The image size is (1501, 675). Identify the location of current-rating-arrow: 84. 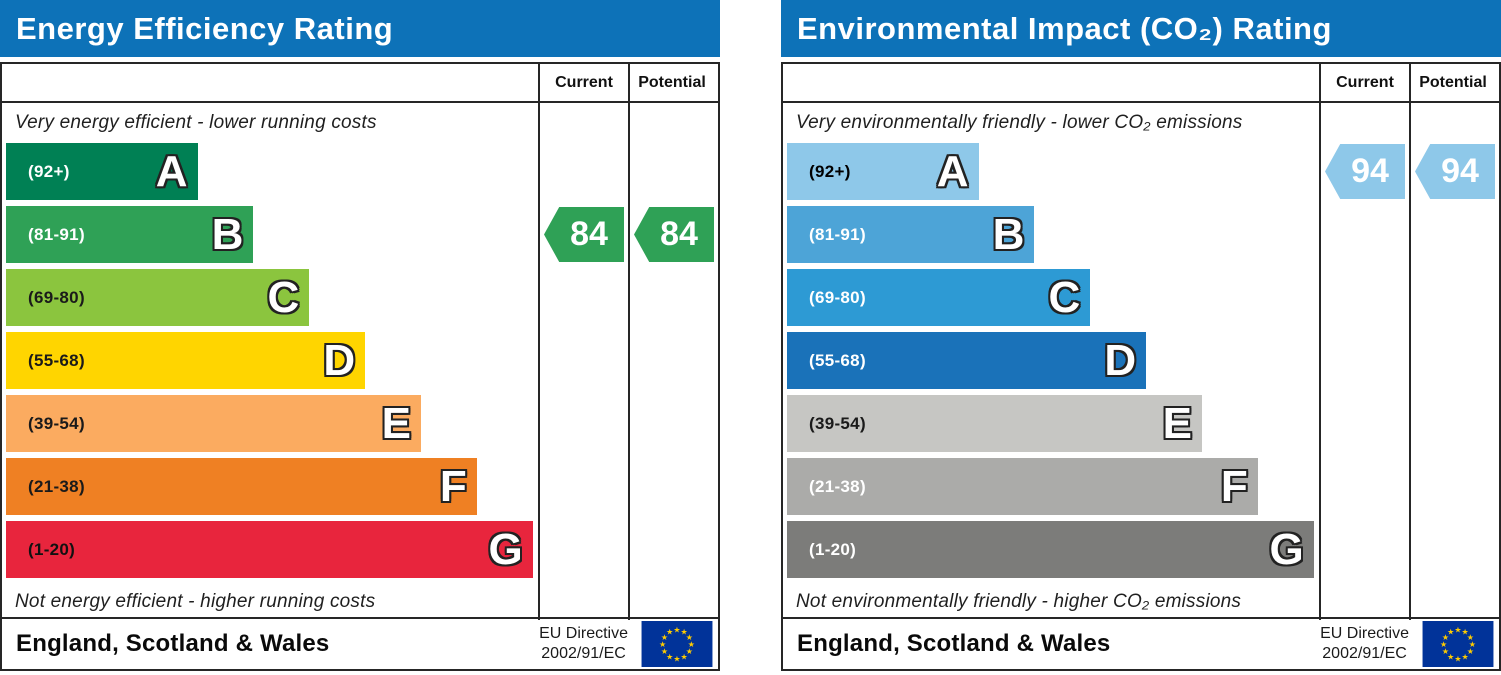
(584, 234).